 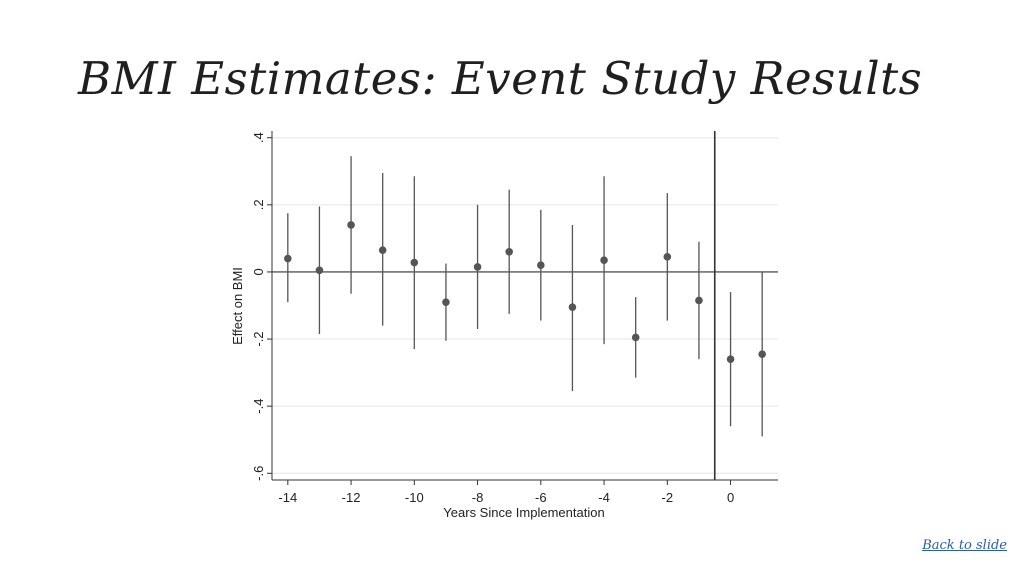 What do you see at coordinates (258, 204) in the screenshot?
I see `y-tick-label: .2` at bounding box center [258, 204].